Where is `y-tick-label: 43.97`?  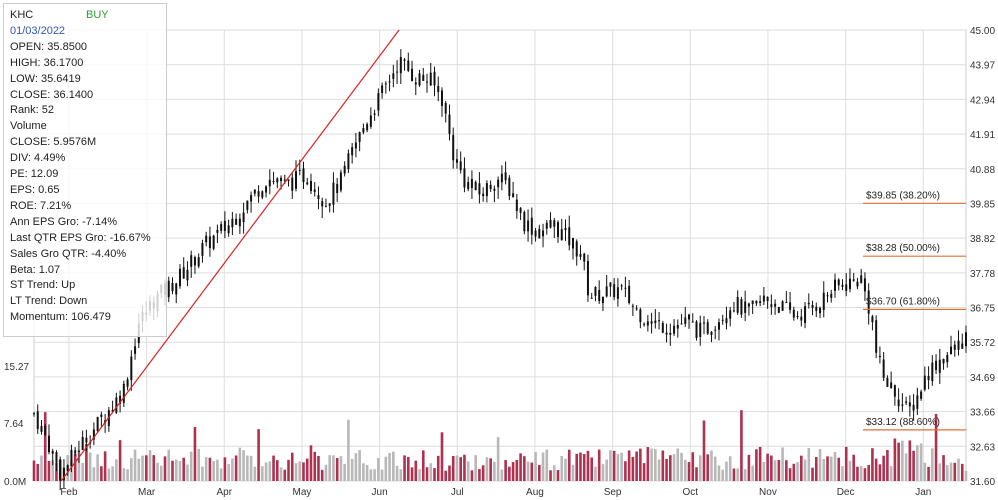 y-tick-label: 43.97 is located at coordinates (982, 66).